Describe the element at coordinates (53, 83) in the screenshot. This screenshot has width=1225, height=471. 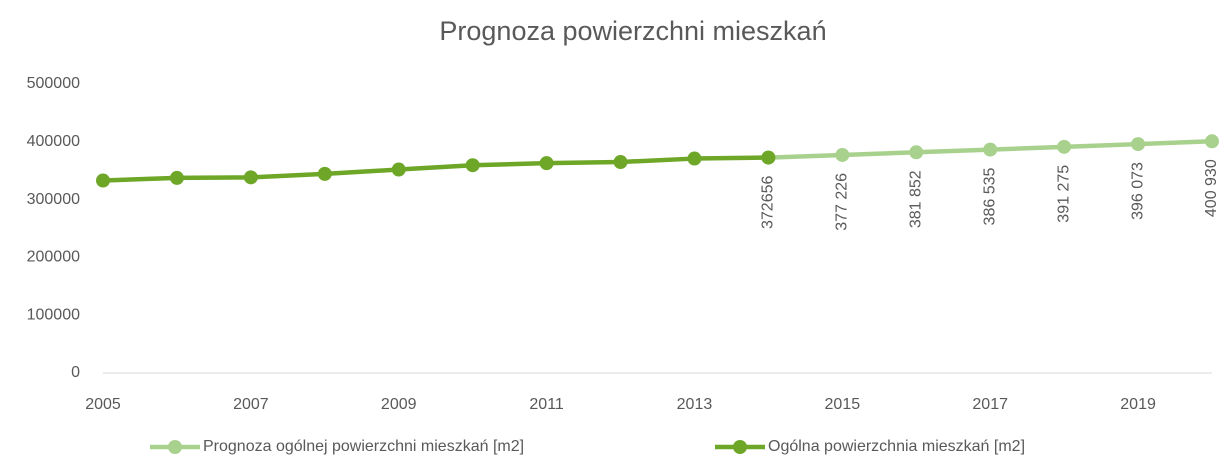
I see `y-tick-label: 500000` at that location.